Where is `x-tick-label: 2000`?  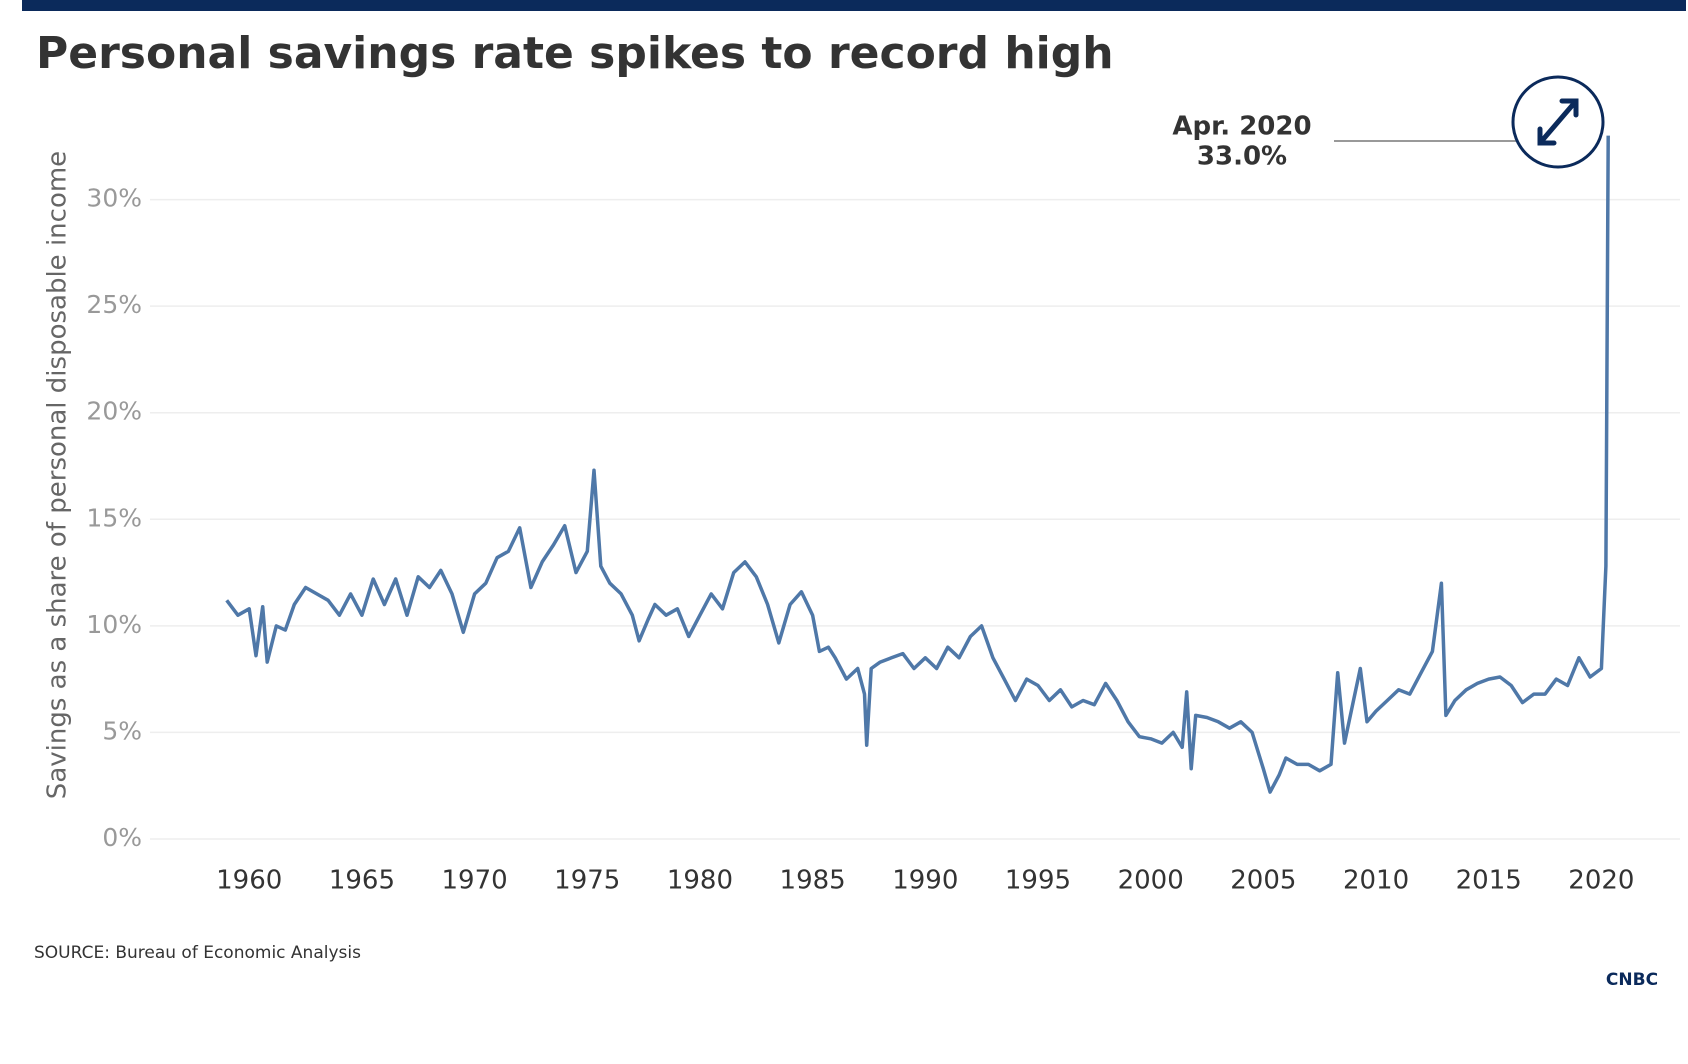
x-tick-label: 2000 is located at coordinates (1151, 881).